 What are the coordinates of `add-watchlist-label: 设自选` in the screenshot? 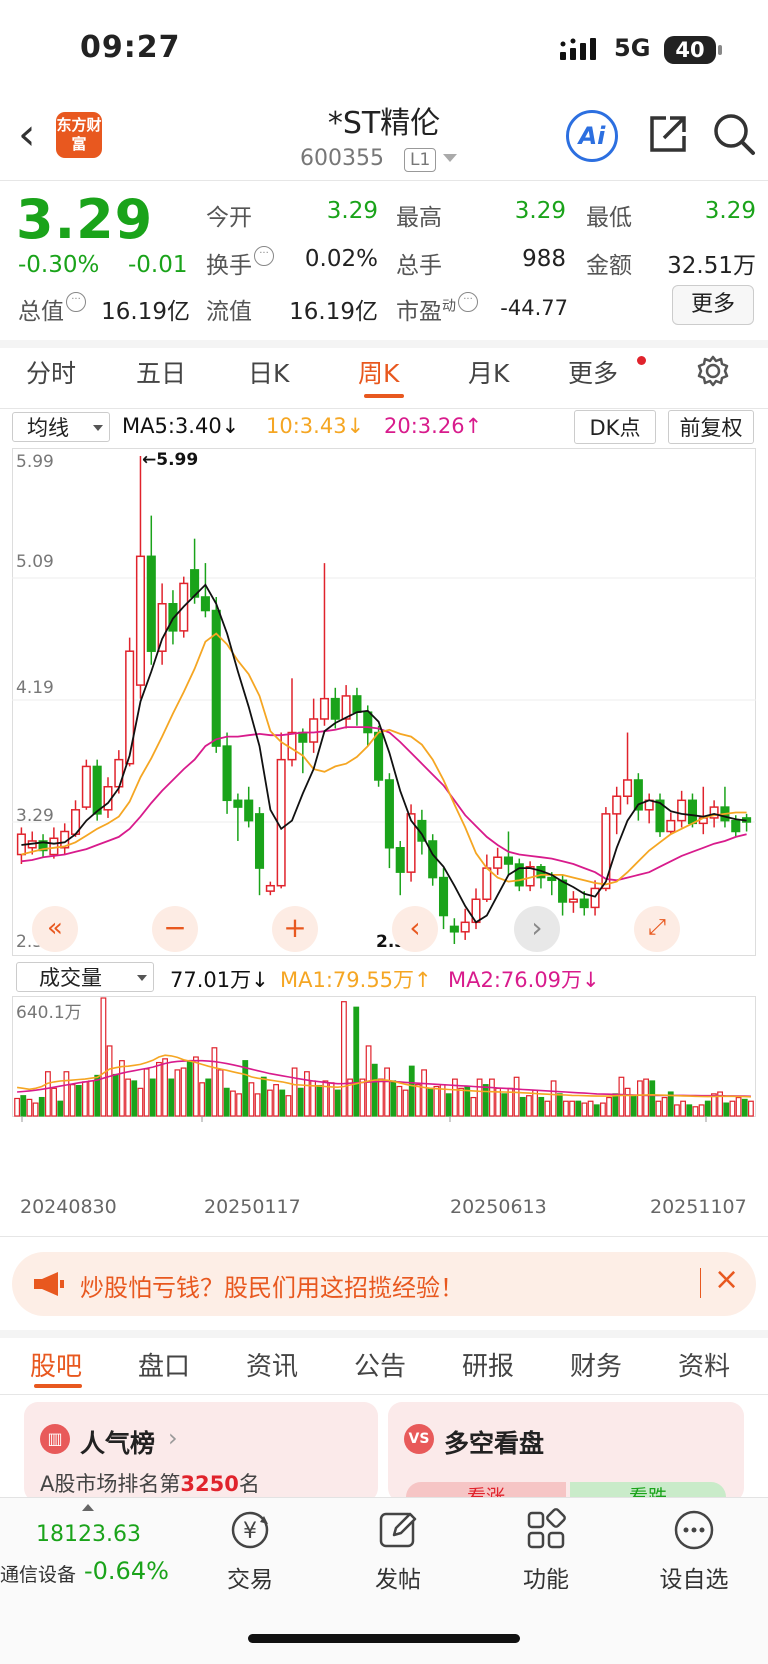 It's located at (694, 1580).